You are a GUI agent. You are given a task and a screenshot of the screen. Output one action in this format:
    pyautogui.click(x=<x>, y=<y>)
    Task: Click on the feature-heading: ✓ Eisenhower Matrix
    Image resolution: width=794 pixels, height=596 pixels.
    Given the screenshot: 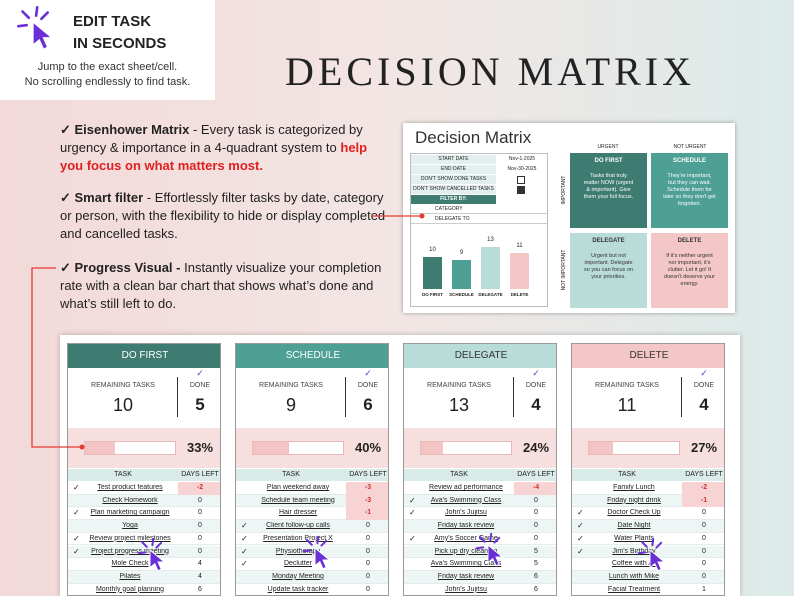 What is the action you would take?
    pyautogui.click(x=125, y=129)
    